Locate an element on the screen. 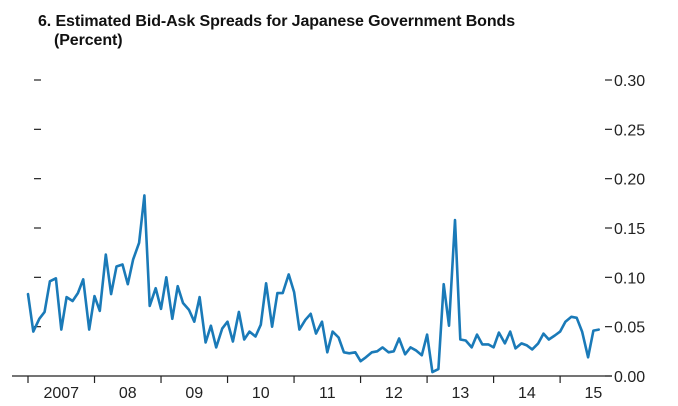  x-tick-label: 12 is located at coordinates (394, 393).